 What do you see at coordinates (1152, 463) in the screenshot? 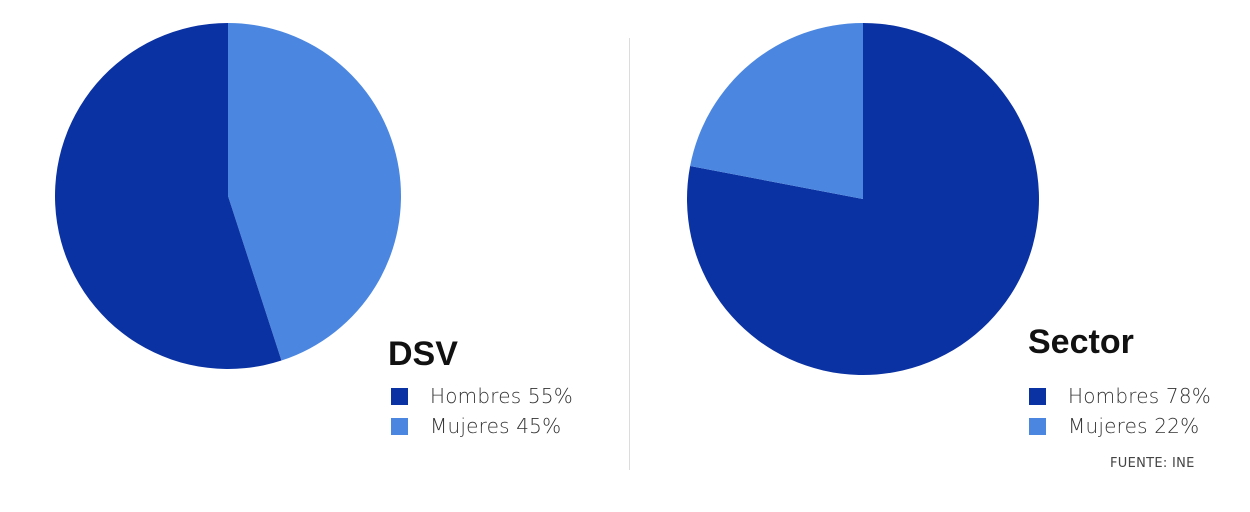
I see `source-note: FUENTE: INE` at bounding box center [1152, 463].